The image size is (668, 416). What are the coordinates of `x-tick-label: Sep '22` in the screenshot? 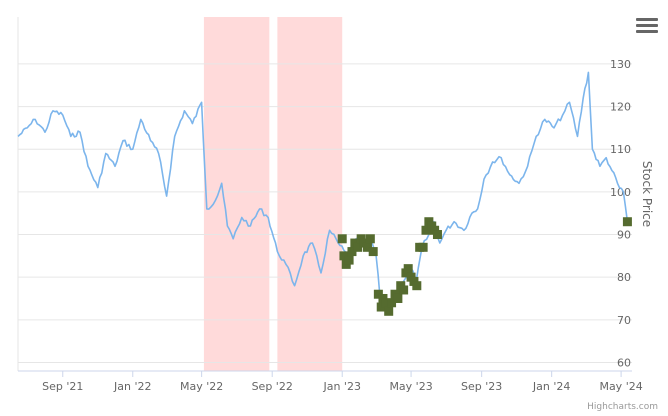 It's located at (272, 386).